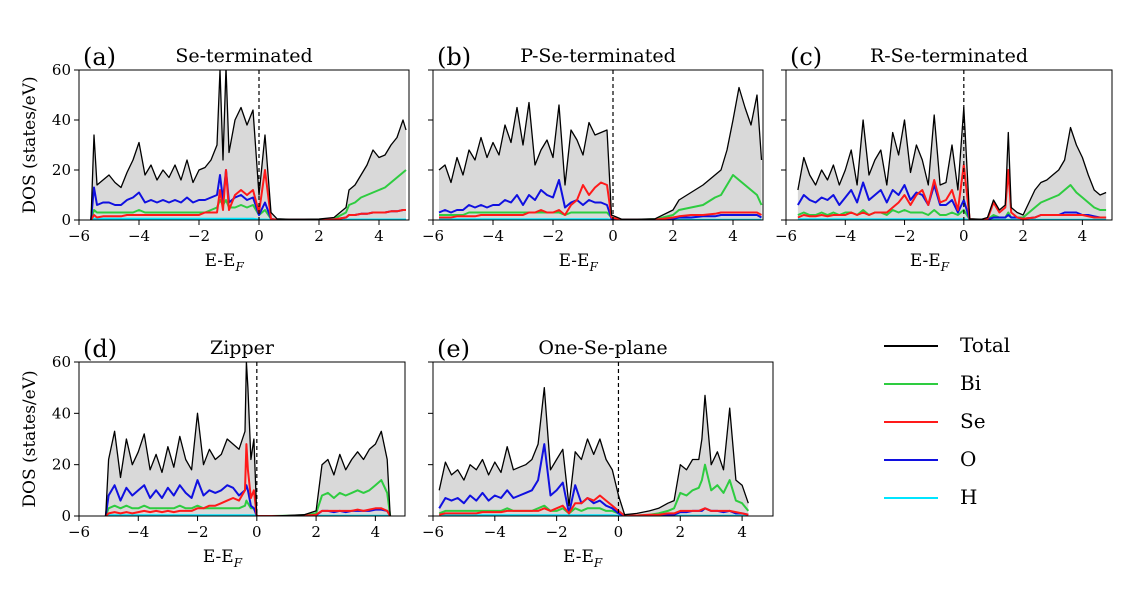  I want to click on panel-5: −6 −4 −2 0 2 4 E-EF (e) One-Se-plane, so click(598, 452).